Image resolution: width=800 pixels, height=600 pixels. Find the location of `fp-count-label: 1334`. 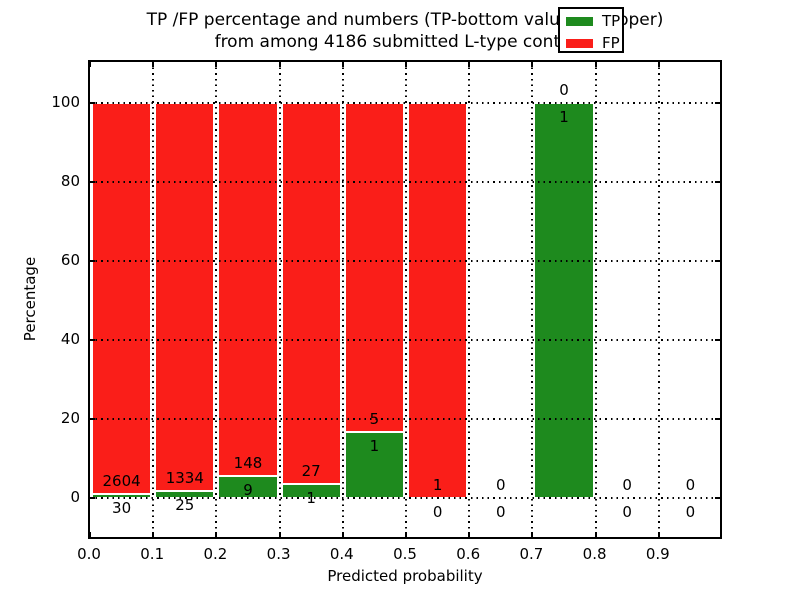

fp-count-label: 1334 is located at coordinates (184, 477).